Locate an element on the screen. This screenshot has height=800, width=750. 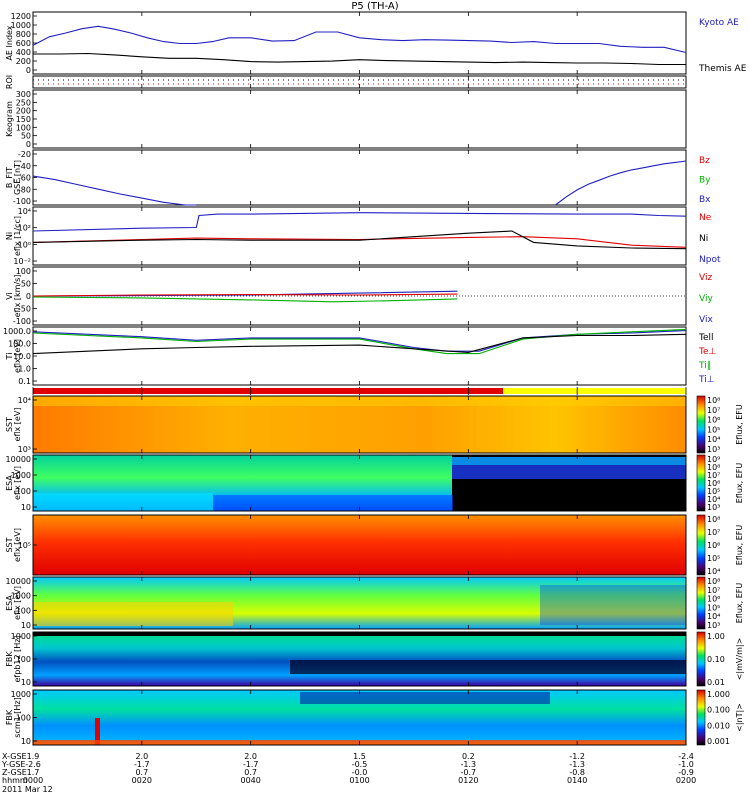
fbk1-image is located at coordinates (359, 659).